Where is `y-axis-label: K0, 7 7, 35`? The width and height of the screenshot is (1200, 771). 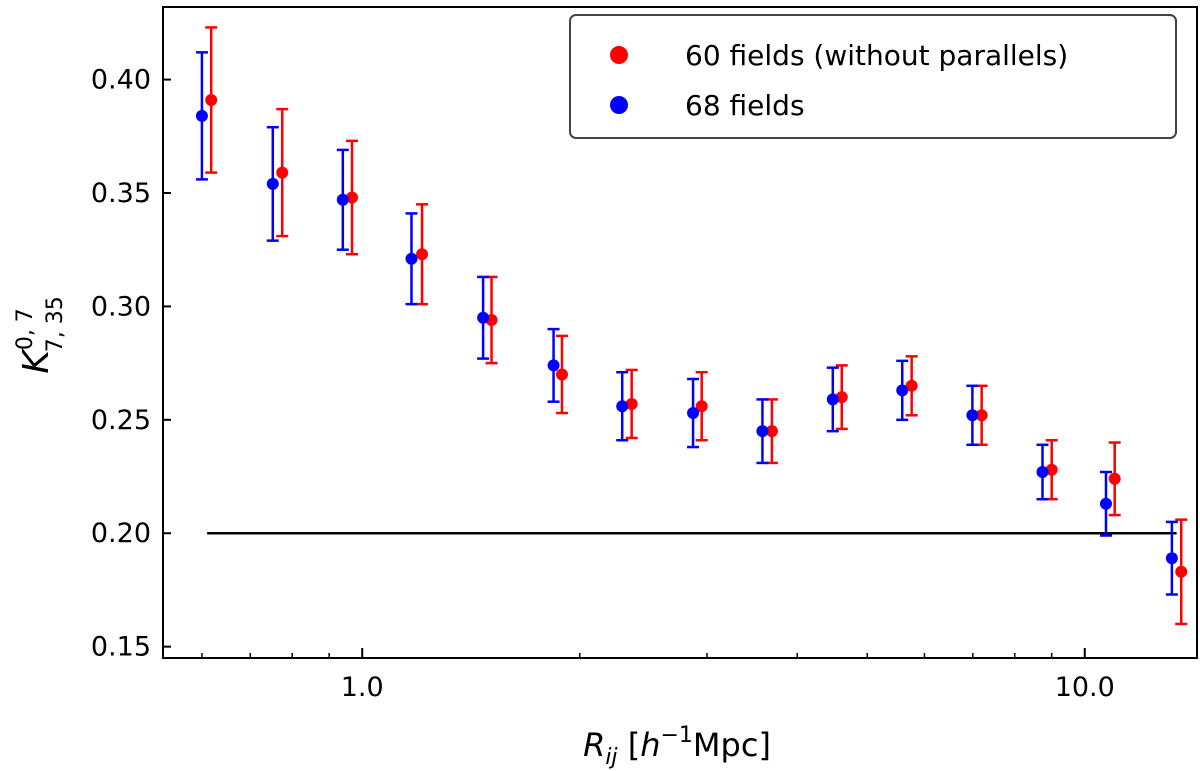 y-axis-label: K0, 7 7, 35 is located at coordinates (40, 335).